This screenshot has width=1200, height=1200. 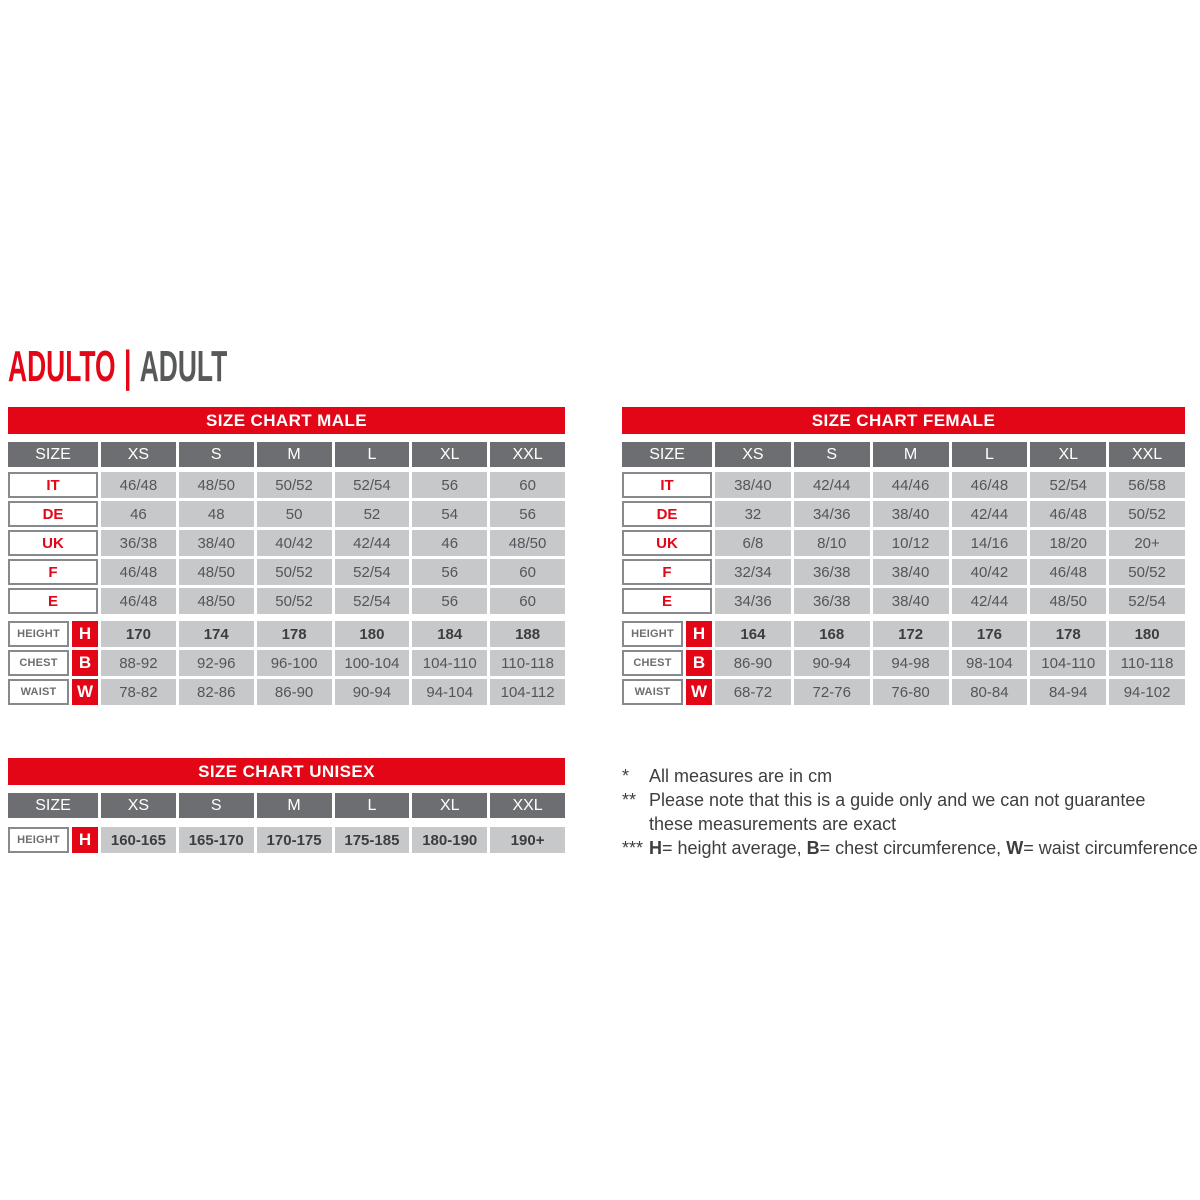 I want to click on measure-badge: H, so click(x=85, y=634).